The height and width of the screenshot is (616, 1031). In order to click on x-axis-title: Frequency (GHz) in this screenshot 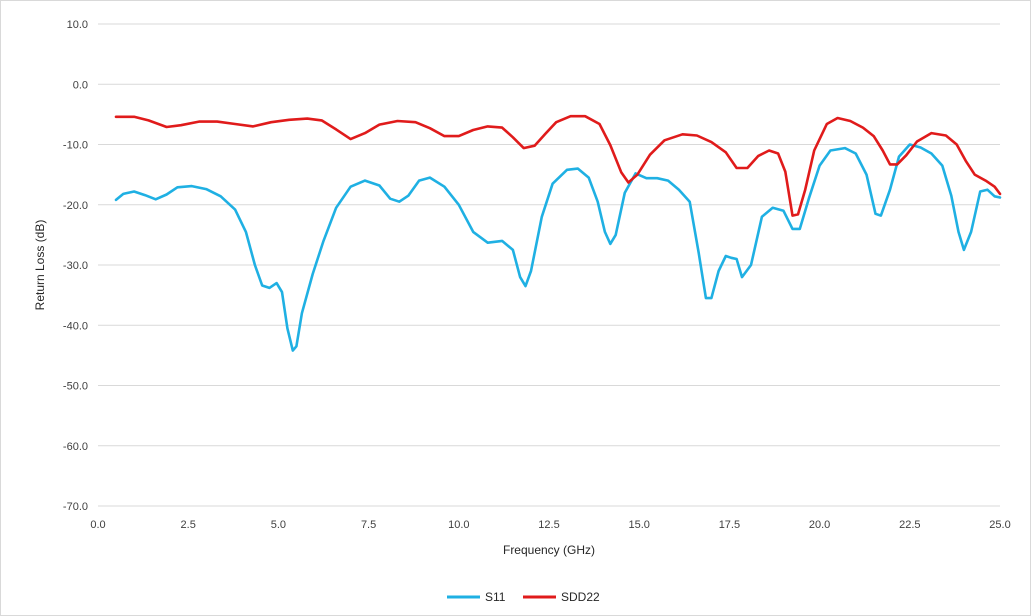, I will do `click(549, 550)`.